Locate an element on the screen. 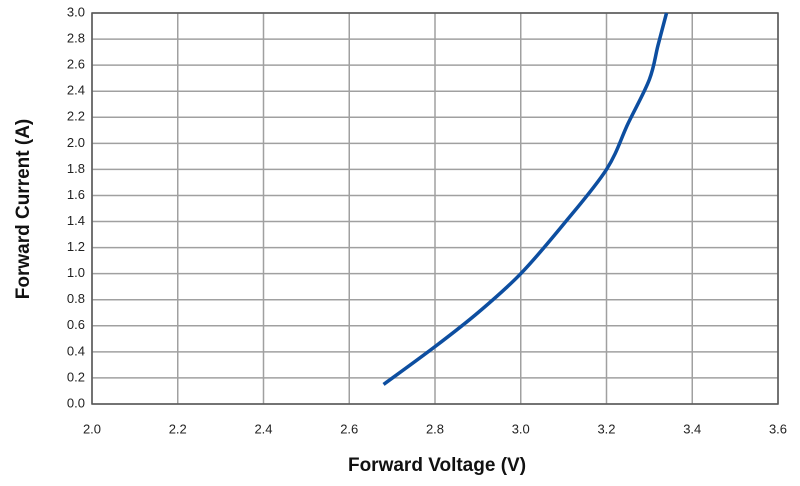 The height and width of the screenshot is (486, 800). y-tick-label: 2.2 is located at coordinates (76, 116).